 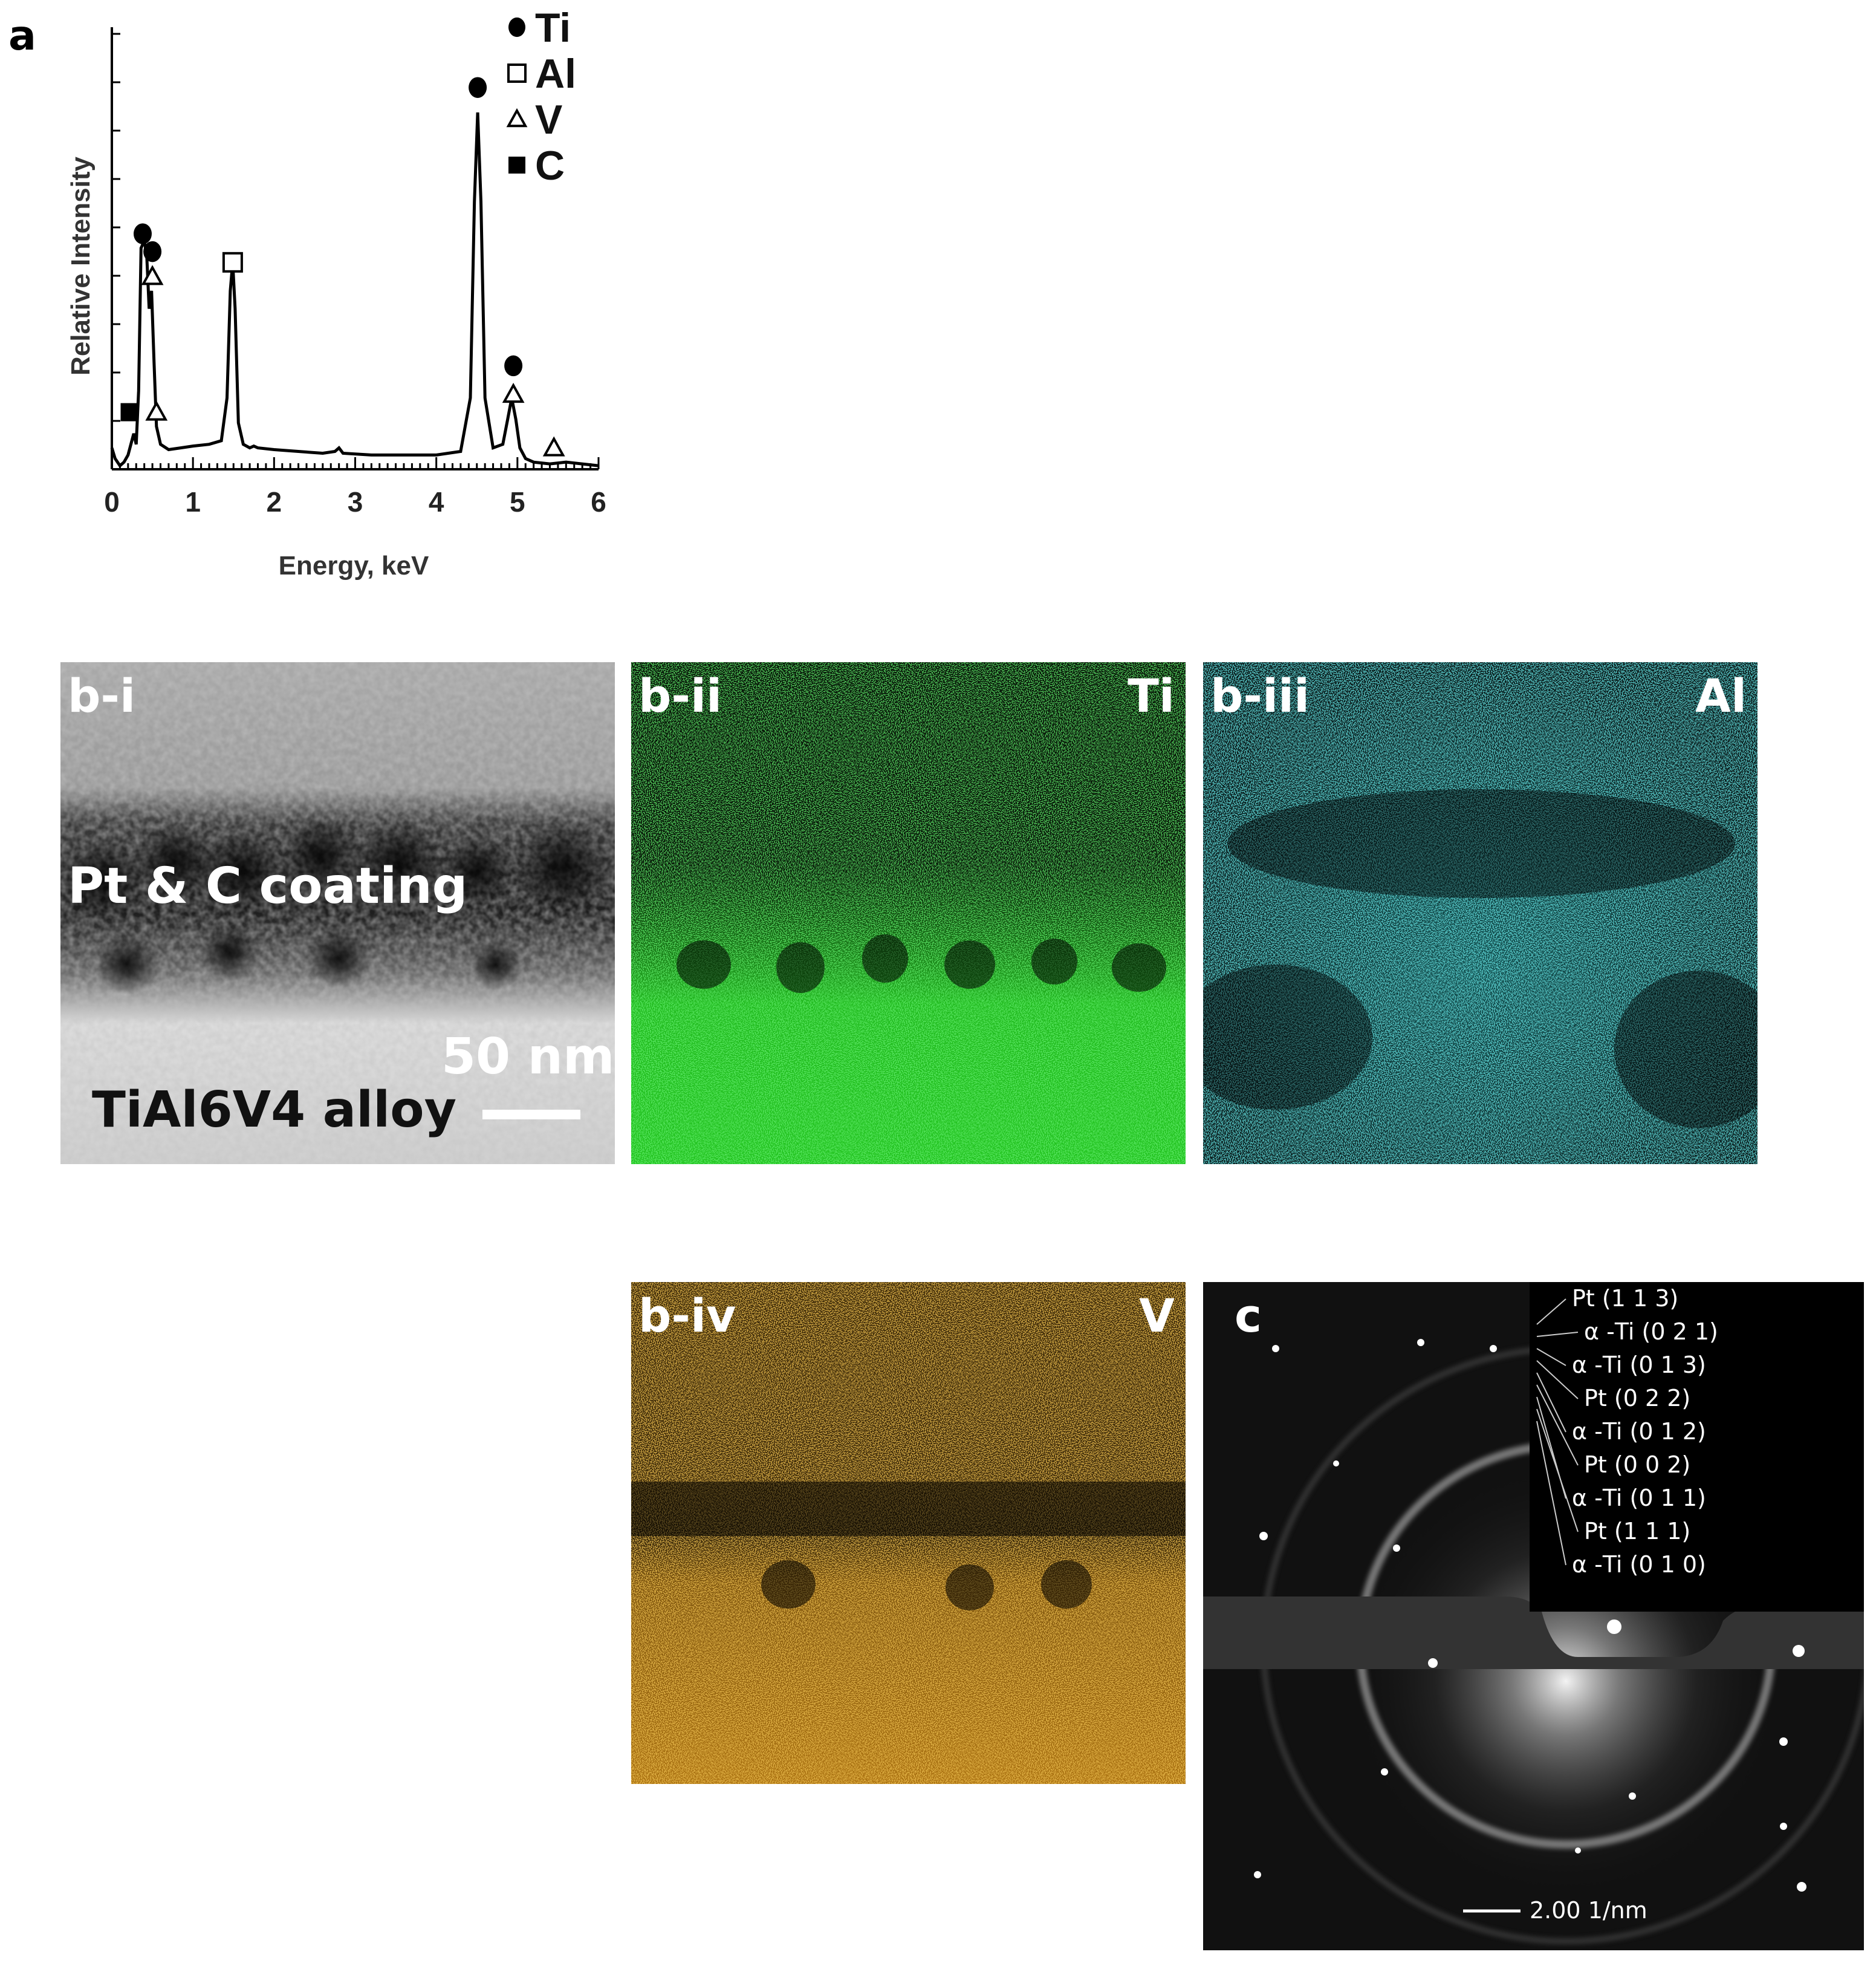 I want to click on legend-label-al: Al, so click(x=555, y=74).